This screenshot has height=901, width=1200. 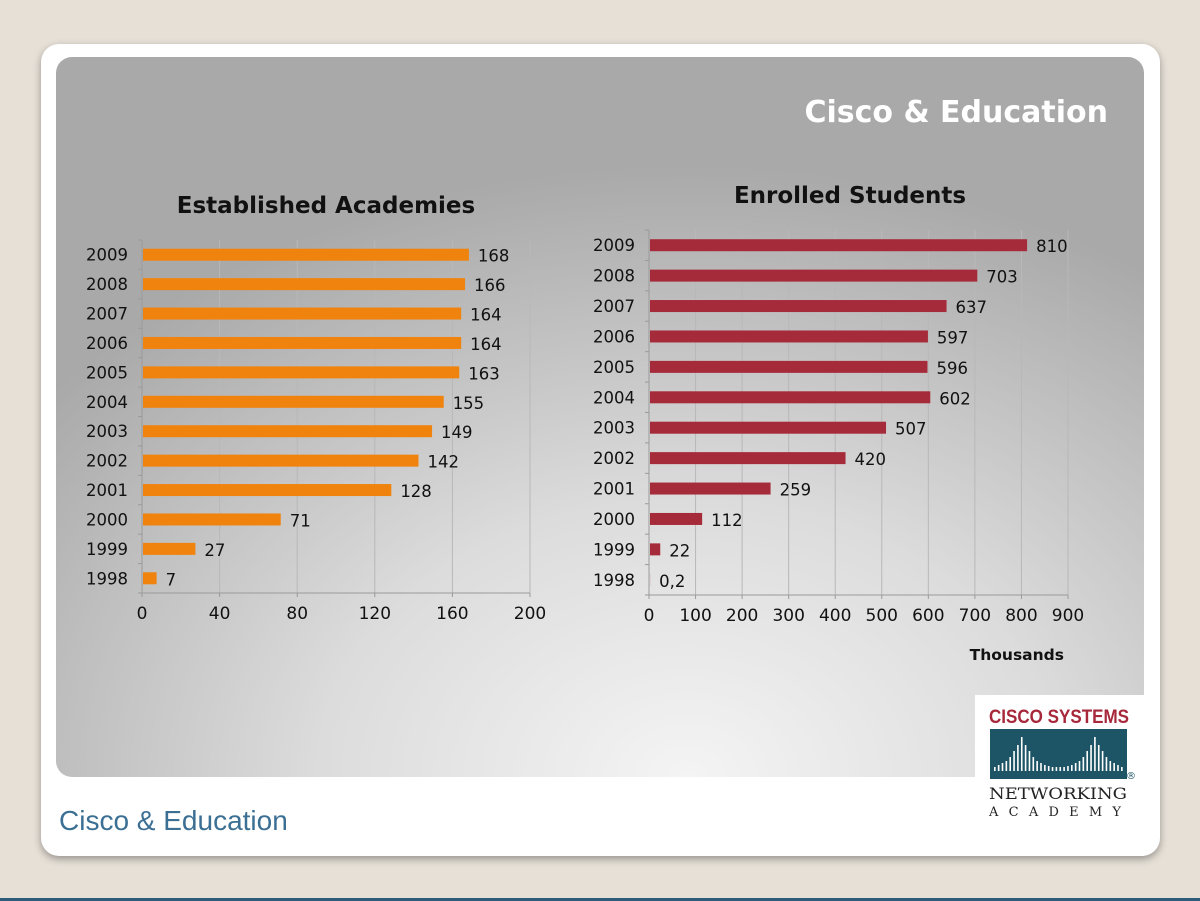 What do you see at coordinates (107, 372) in the screenshot?
I see `academies-category-label: 2005` at bounding box center [107, 372].